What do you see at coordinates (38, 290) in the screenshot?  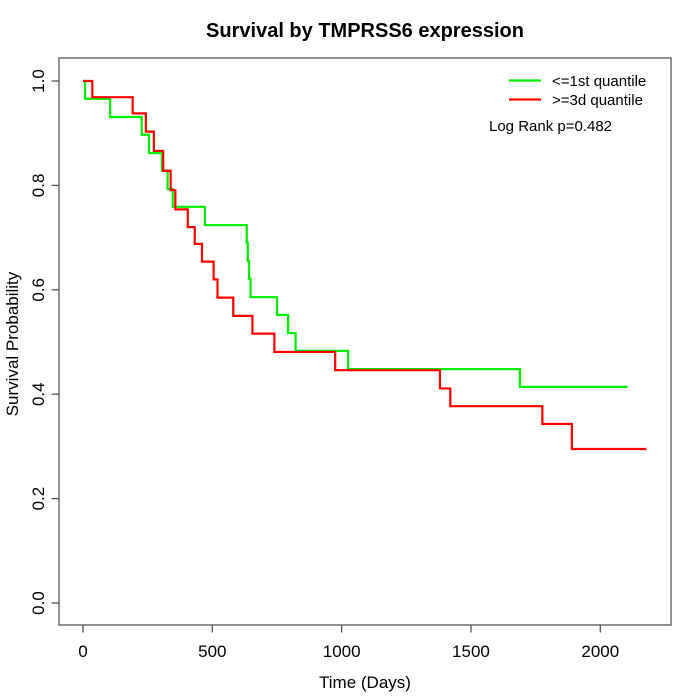 I see `y-tick-label: 0.6` at bounding box center [38, 290].